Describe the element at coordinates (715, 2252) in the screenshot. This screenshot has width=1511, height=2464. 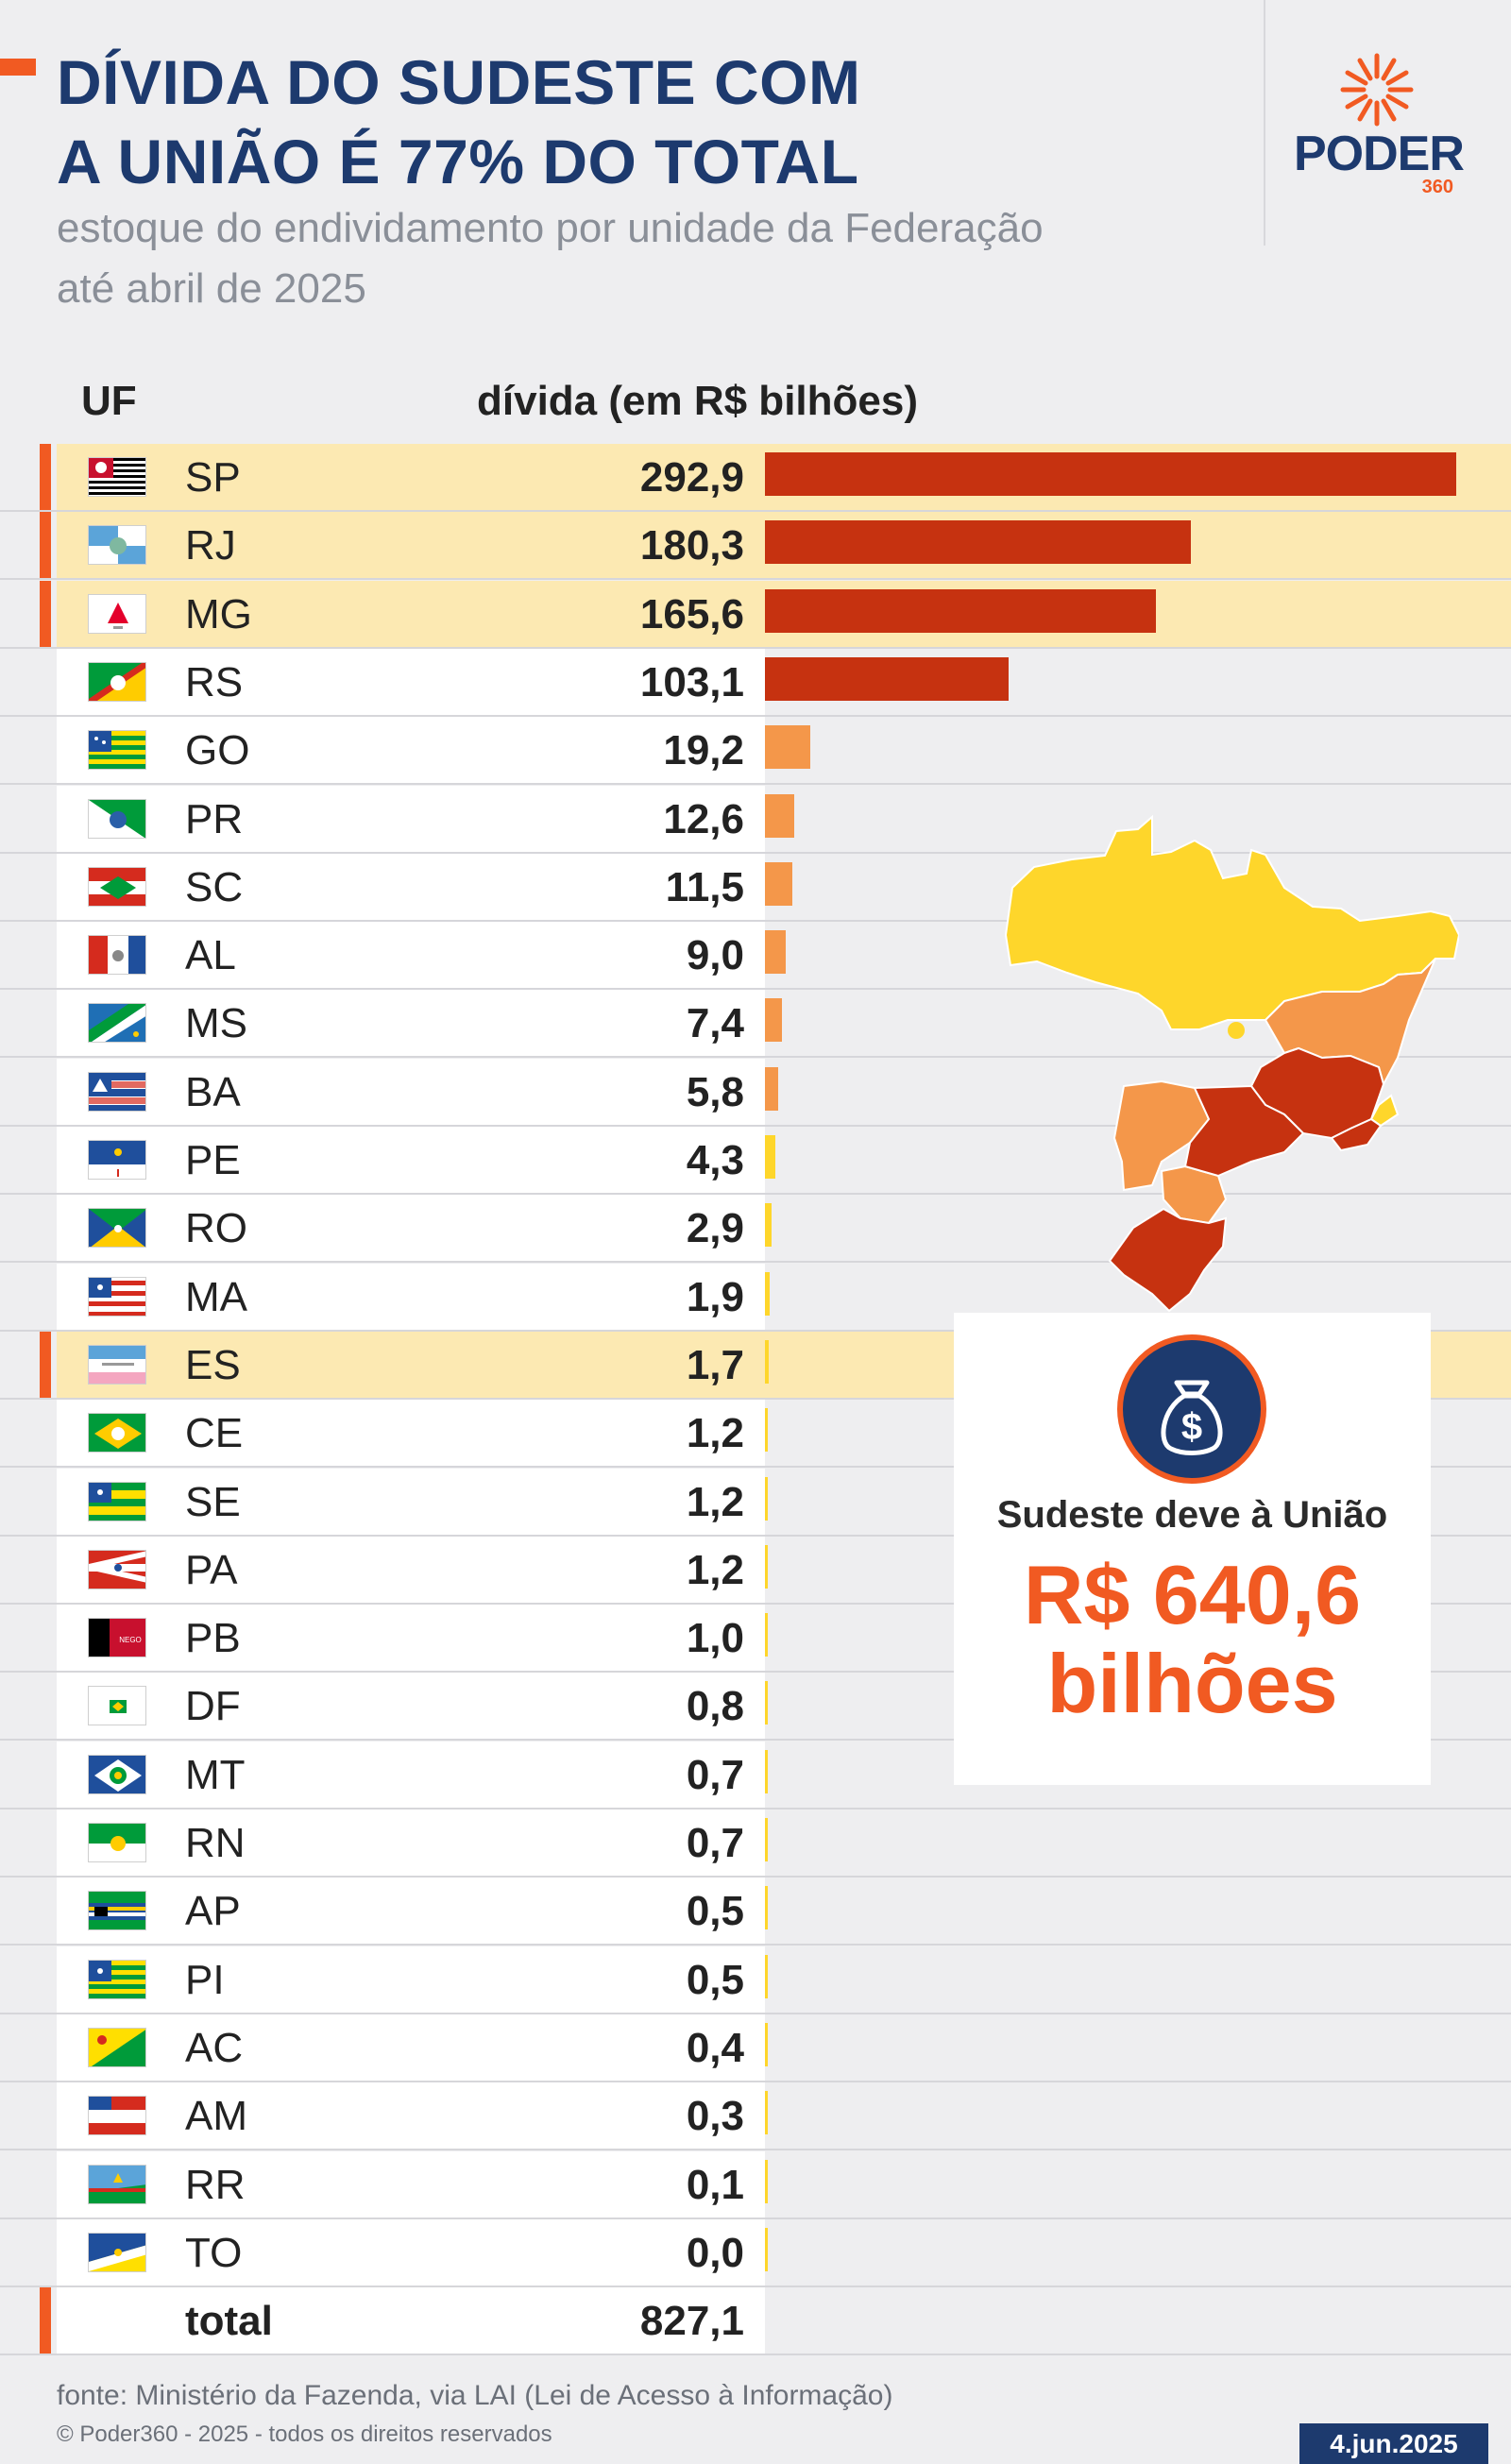
I see `data-label: 0,0` at that location.